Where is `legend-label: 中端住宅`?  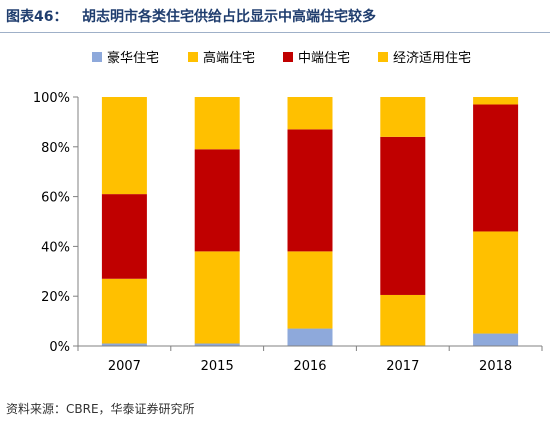
legend-label: 中端住宅 is located at coordinates (324, 58).